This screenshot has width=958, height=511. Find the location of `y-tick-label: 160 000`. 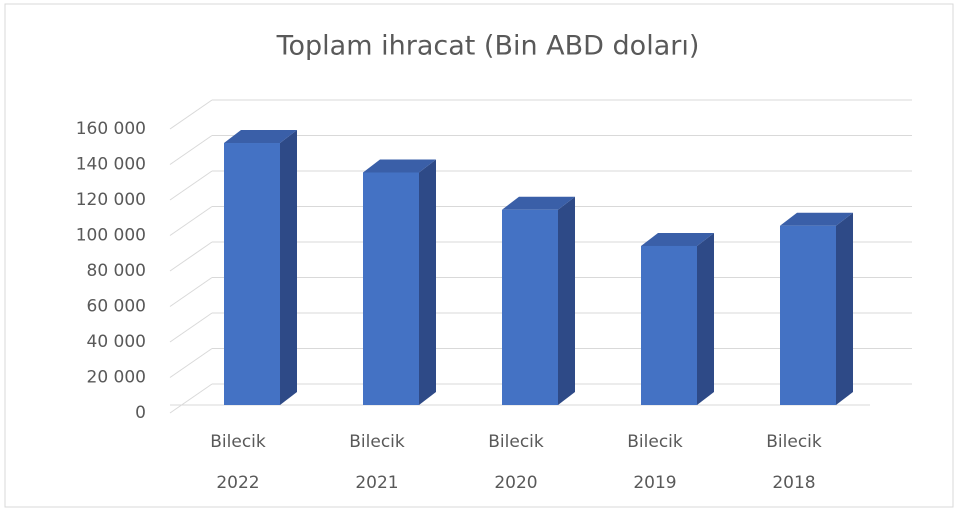

y-tick-label: 160 000 is located at coordinates (111, 129).